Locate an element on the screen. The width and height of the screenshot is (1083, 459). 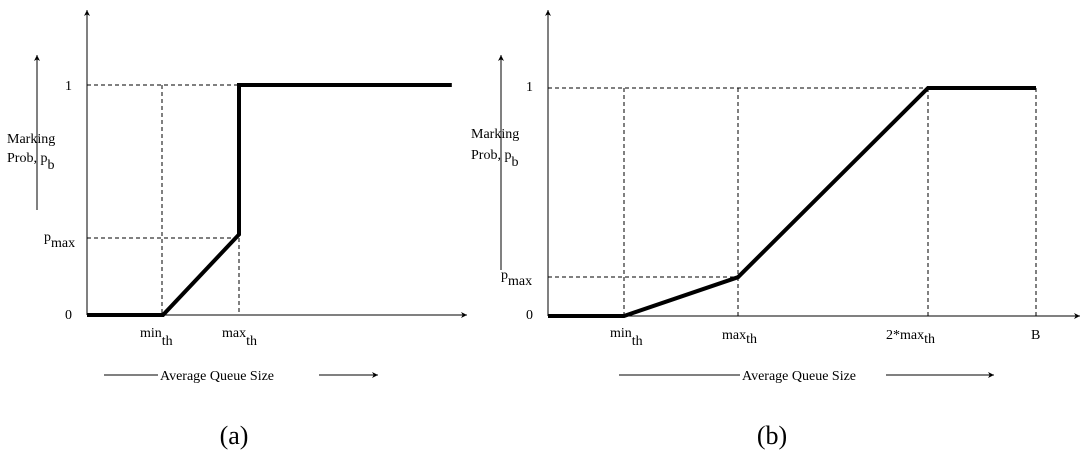
panel-b-xtick-maxth: maxth is located at coordinates (739, 337).